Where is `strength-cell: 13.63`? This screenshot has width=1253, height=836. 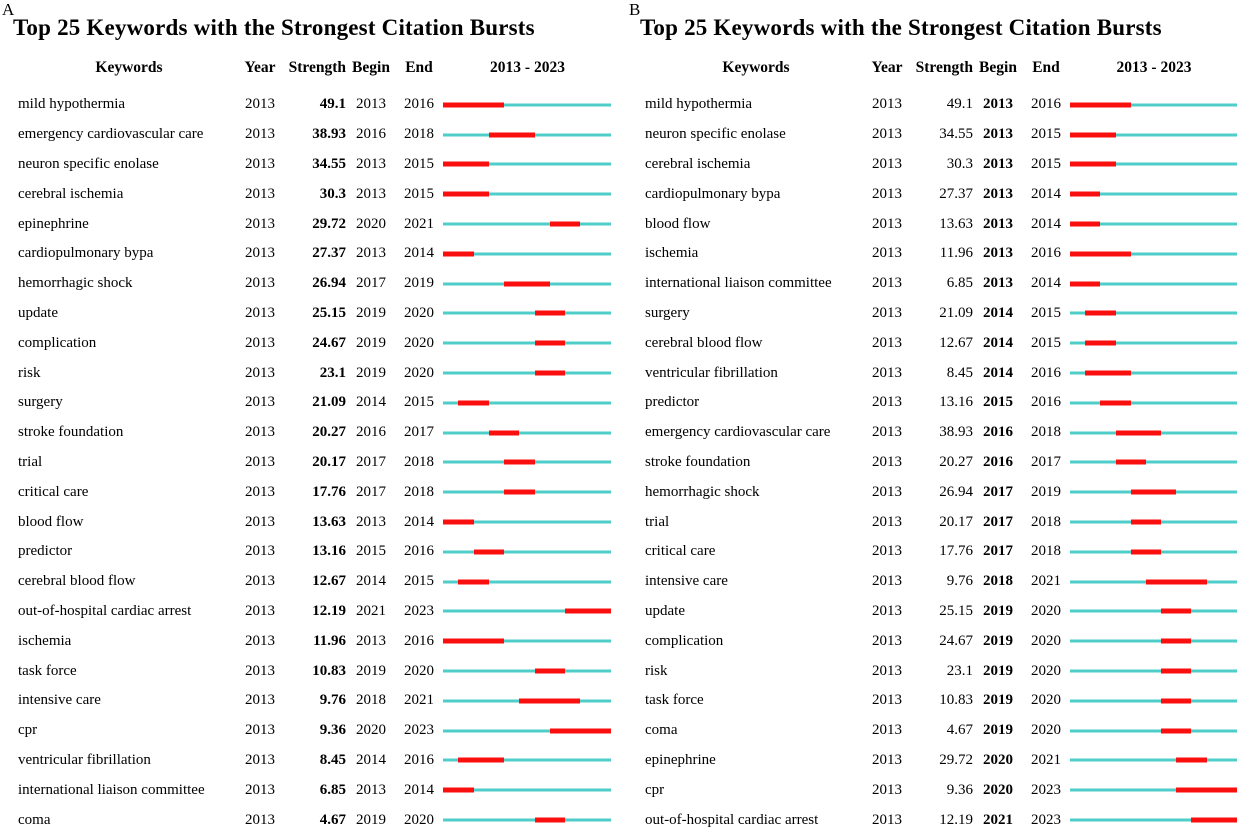 strength-cell: 13.63 is located at coordinates (329, 521).